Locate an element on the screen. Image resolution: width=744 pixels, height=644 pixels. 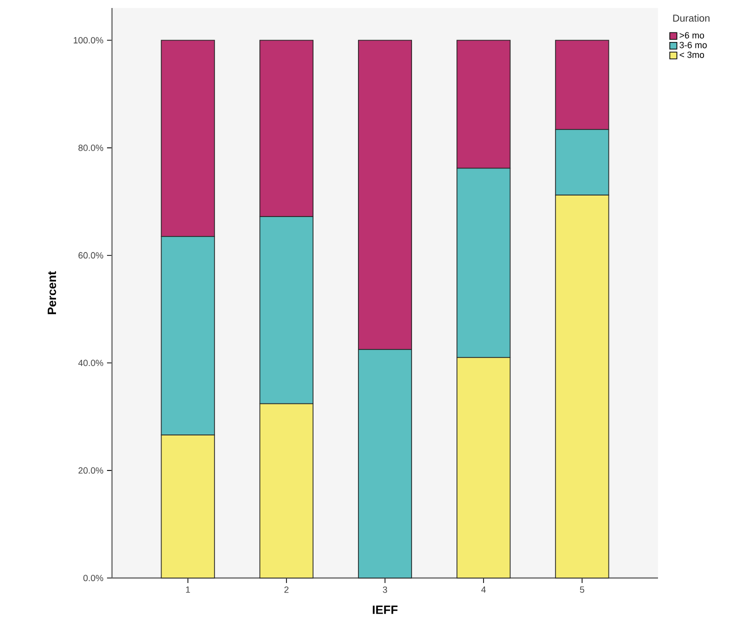
x-tick-label: 1 is located at coordinates (188, 589).